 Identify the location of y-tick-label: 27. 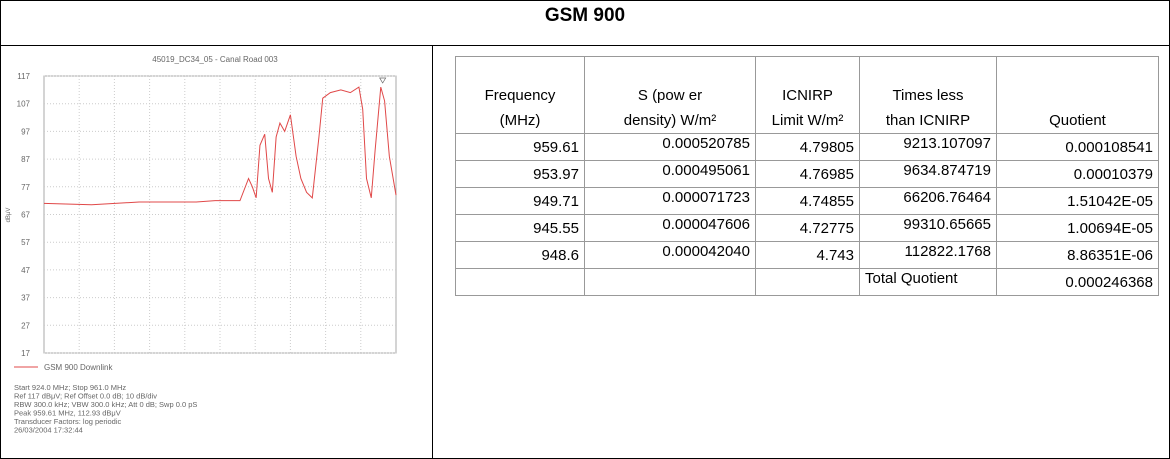
(25, 325).